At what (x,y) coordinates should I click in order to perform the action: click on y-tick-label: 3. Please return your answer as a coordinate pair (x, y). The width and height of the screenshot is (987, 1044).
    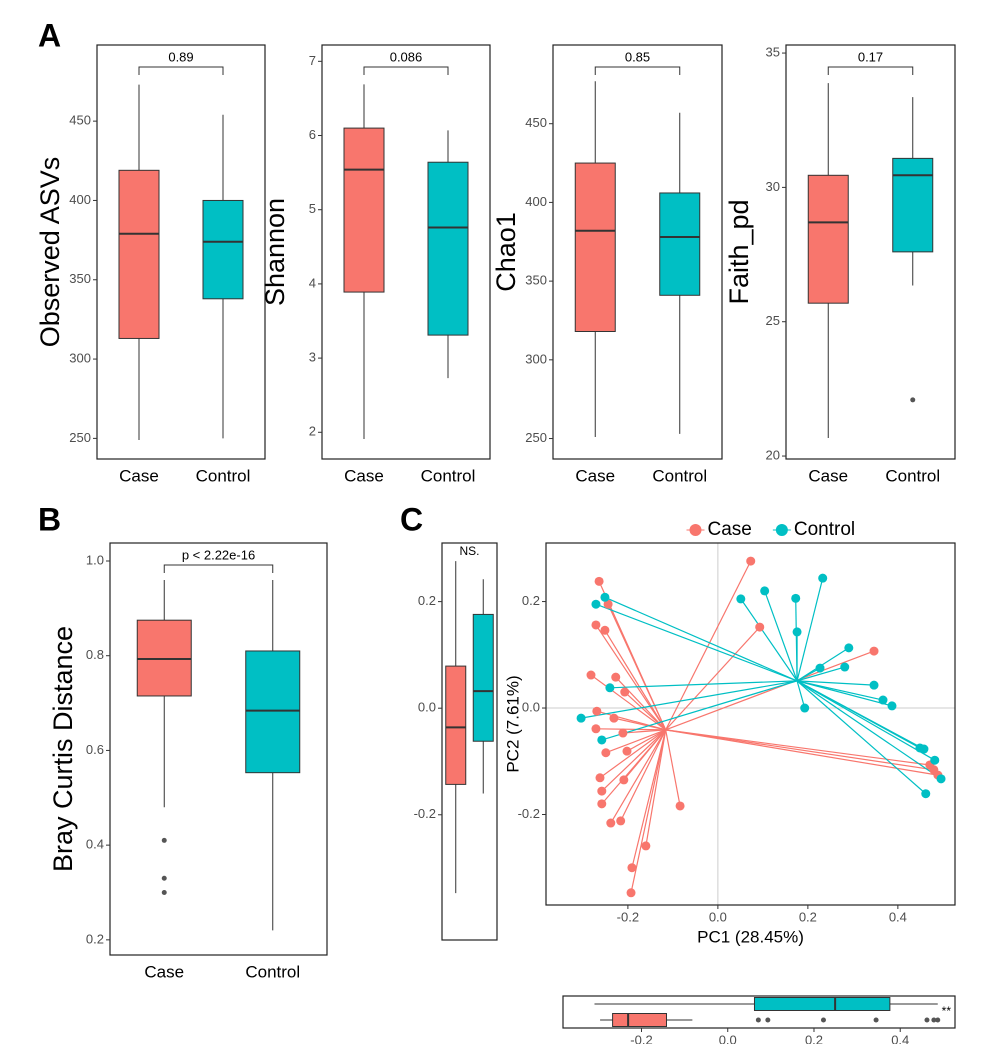
    Looking at the image, I should click on (312, 357).